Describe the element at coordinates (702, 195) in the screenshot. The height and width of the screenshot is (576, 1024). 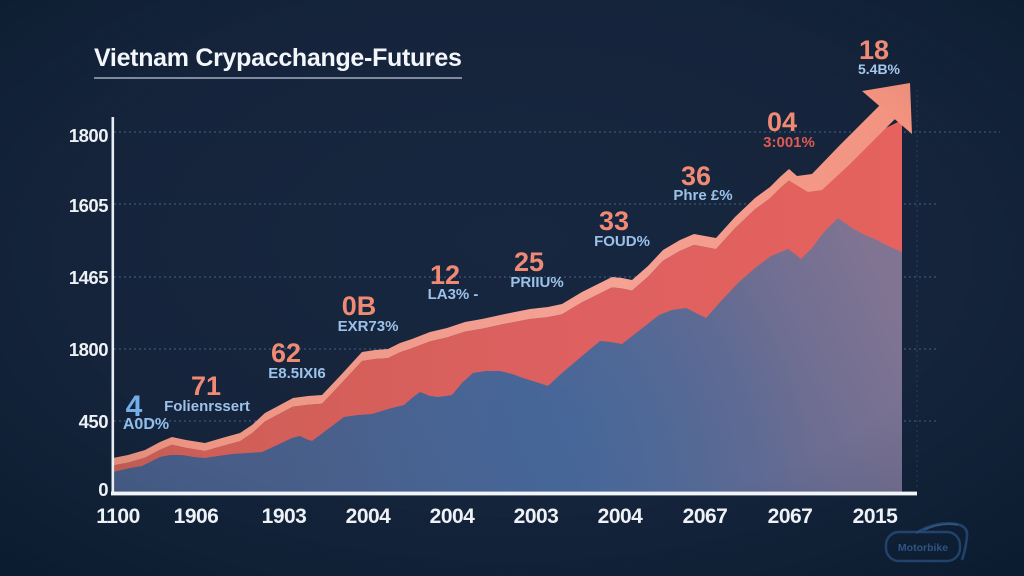
I see `svg-text: Phre £%` at that location.